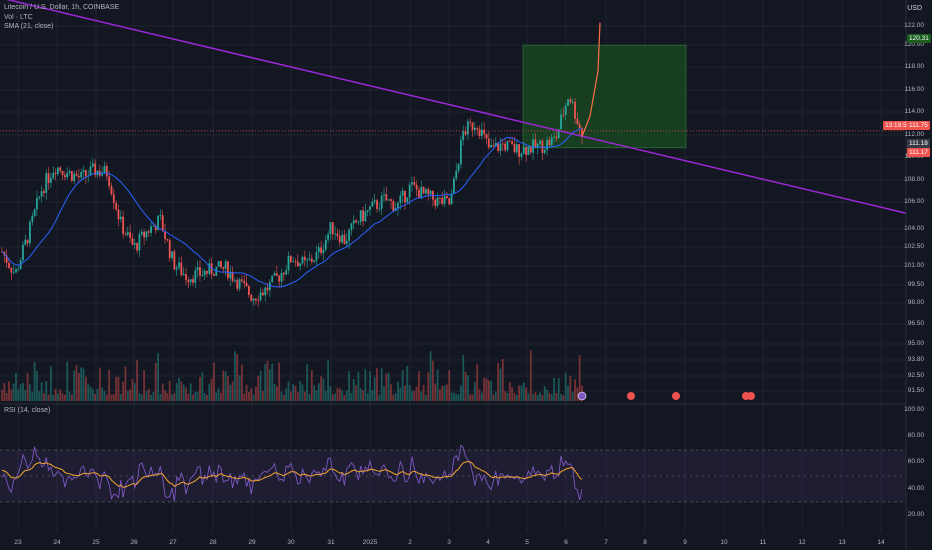 The width and height of the screenshot is (932, 550). I want to click on date-tick-label: 9, so click(685, 542).